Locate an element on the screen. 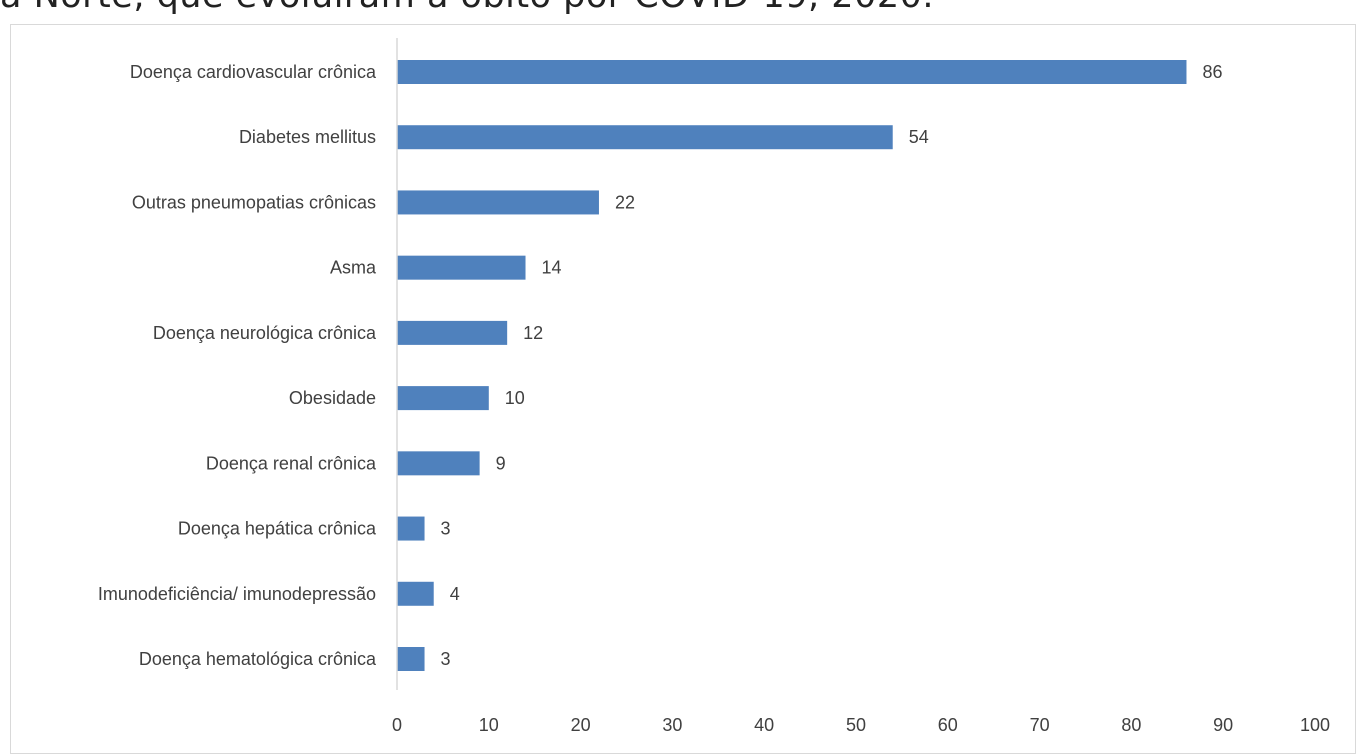 The width and height of the screenshot is (1357, 754). value-label-imunodeficiencia-imunodepressao: 4 is located at coordinates (455, 594).